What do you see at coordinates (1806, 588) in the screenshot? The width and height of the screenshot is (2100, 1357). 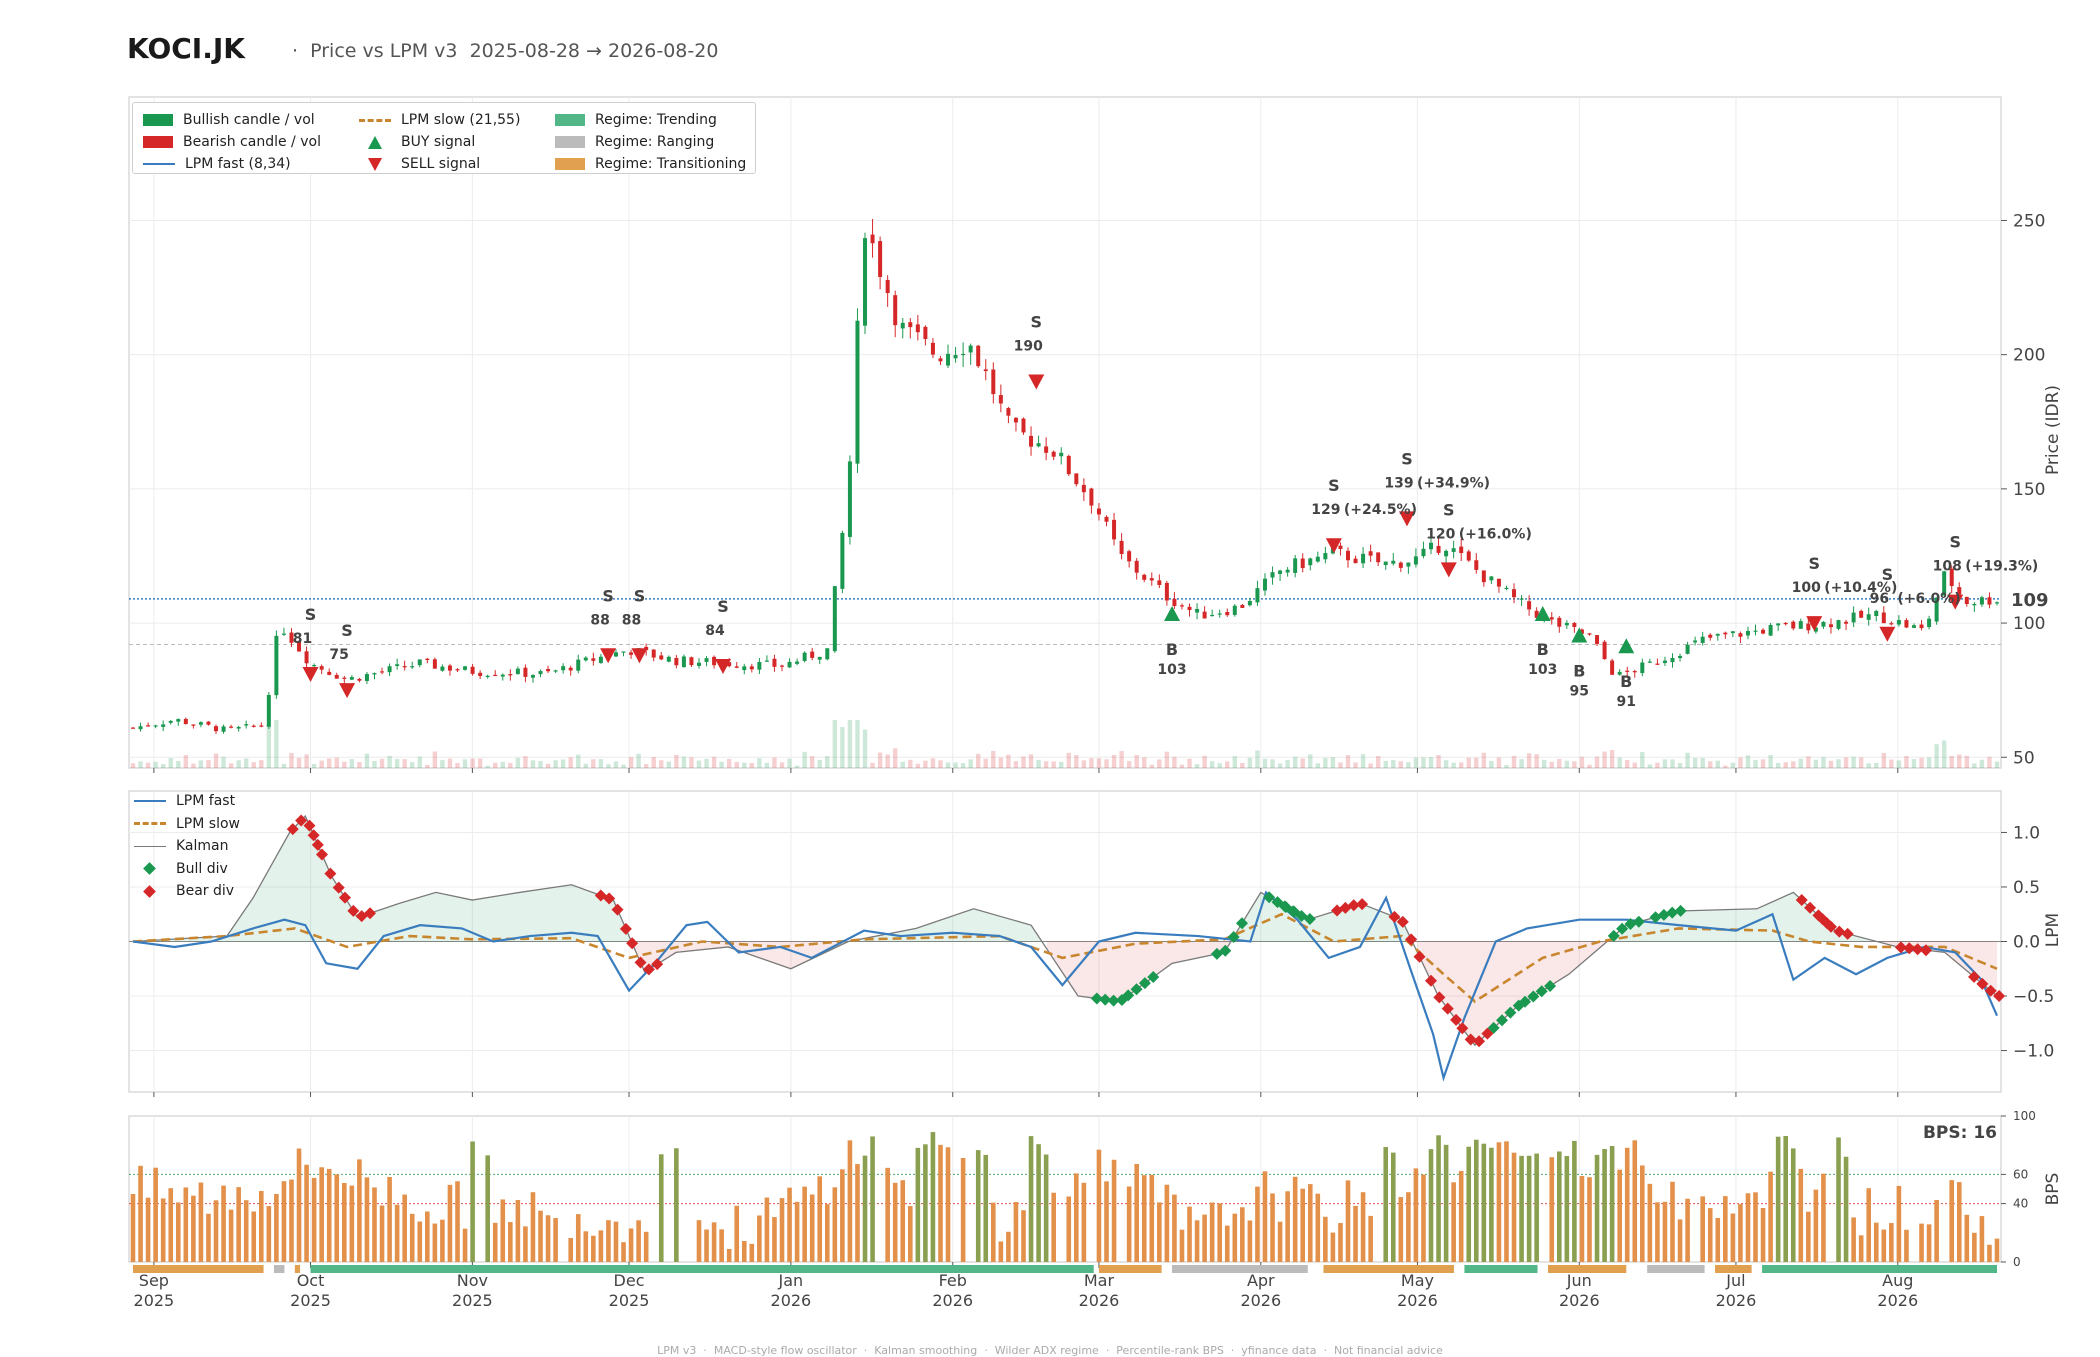 I see `sell-signal-price: 100` at bounding box center [1806, 588].